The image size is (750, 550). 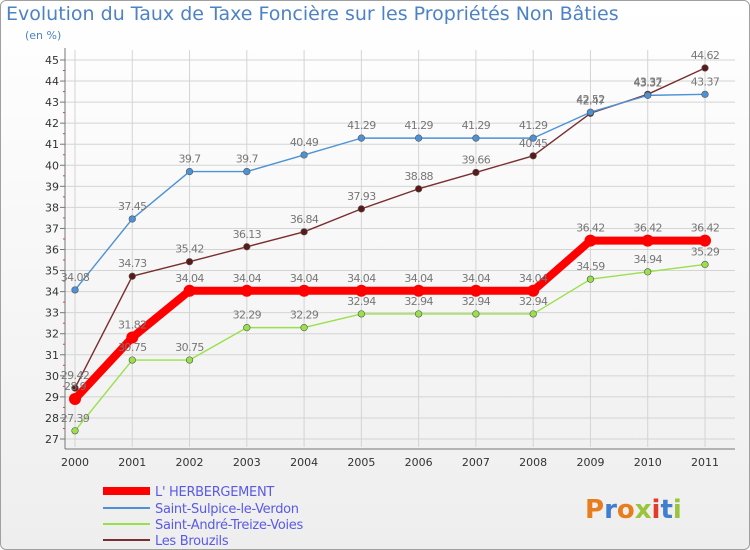 I want to click on data-label: 29.42, so click(x=75, y=375).